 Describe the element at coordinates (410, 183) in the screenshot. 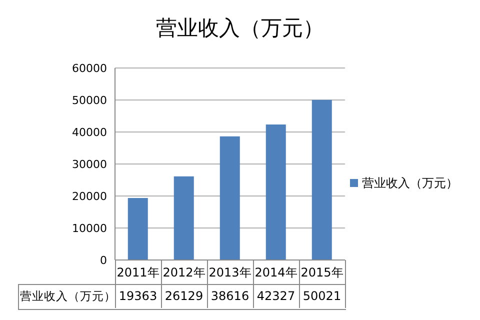

I see `legend-label: 营业收入（万元）` at that location.